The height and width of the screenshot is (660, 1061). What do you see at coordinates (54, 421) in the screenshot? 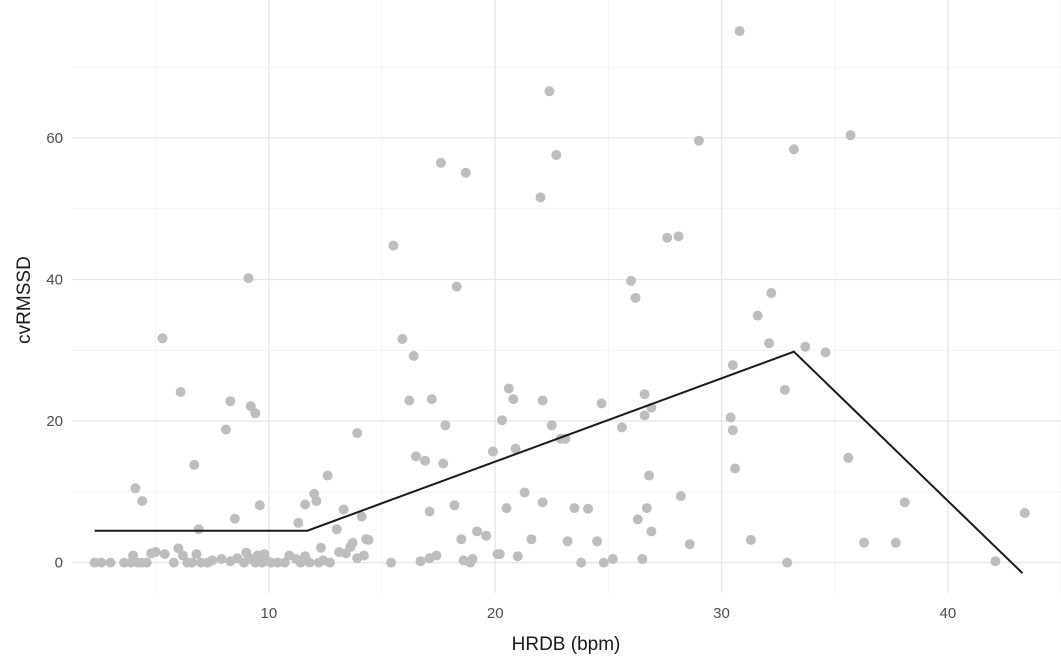
I see `y-tick-label: 20` at bounding box center [54, 421].